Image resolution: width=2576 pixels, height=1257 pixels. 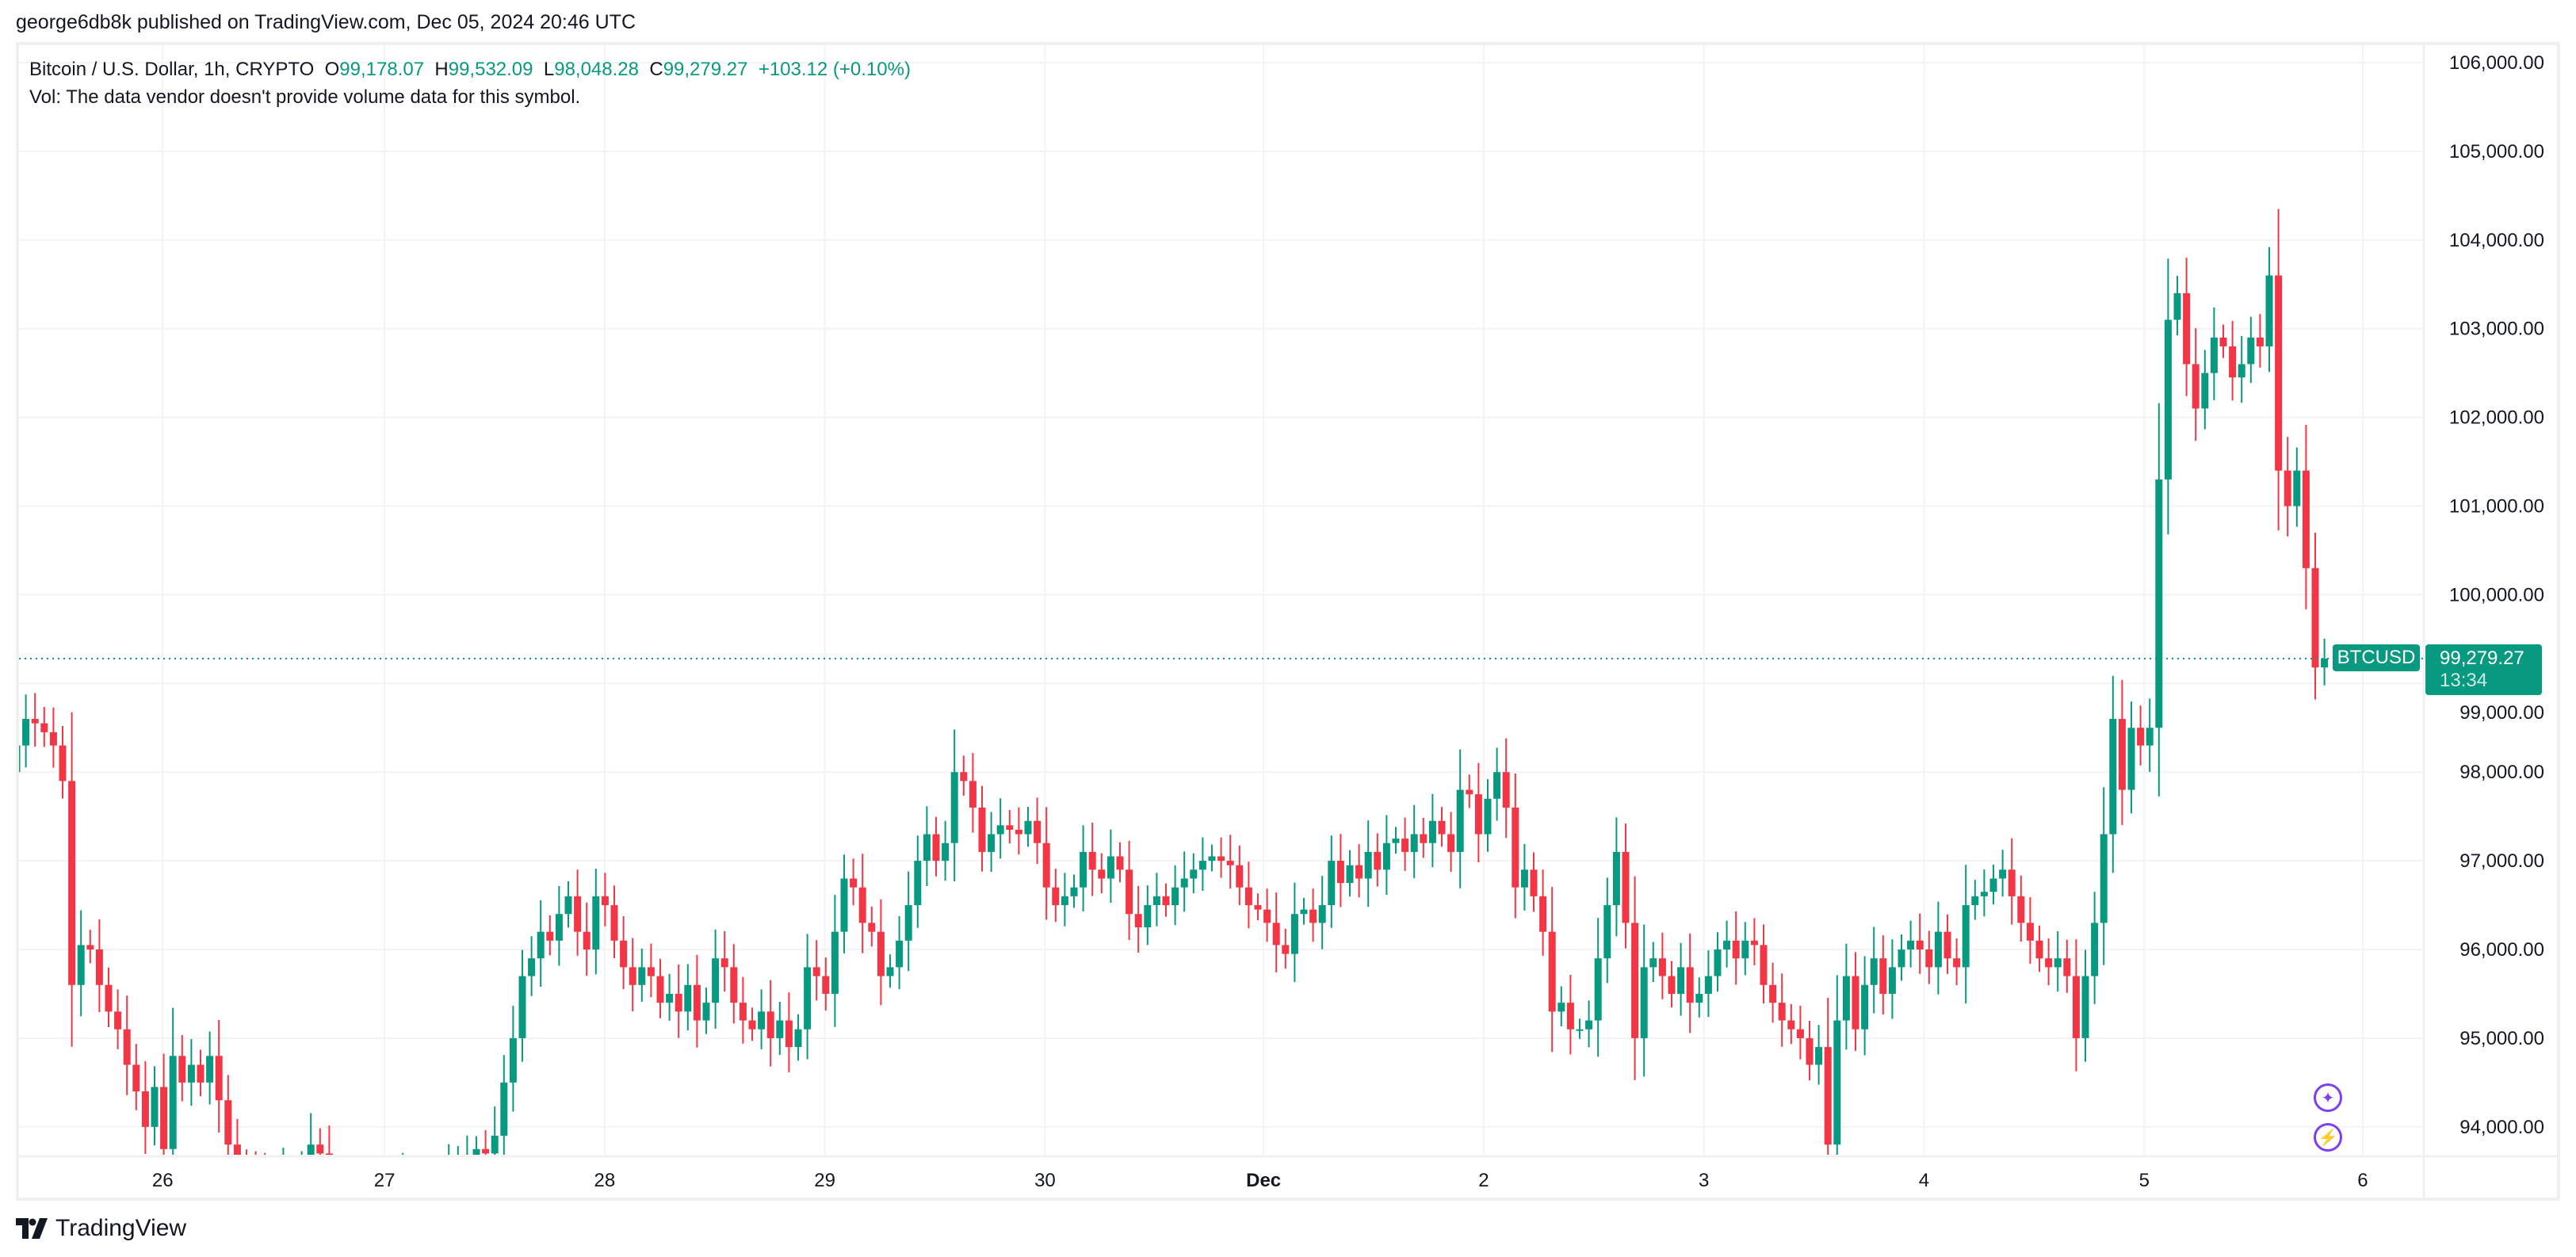 I want to click on symbol-title: Bitcoin / U.S. Dollar, 1h, CRYPTO, so click(x=172, y=69).